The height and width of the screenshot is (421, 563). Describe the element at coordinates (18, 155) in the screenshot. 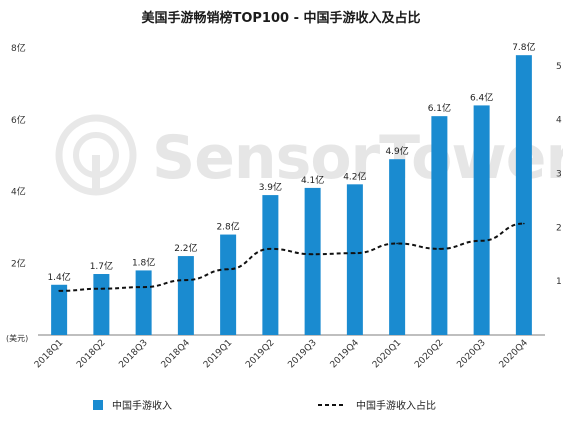

I see `y-axis-ticks: 2亿 4亿 6亿 8亿` at that location.